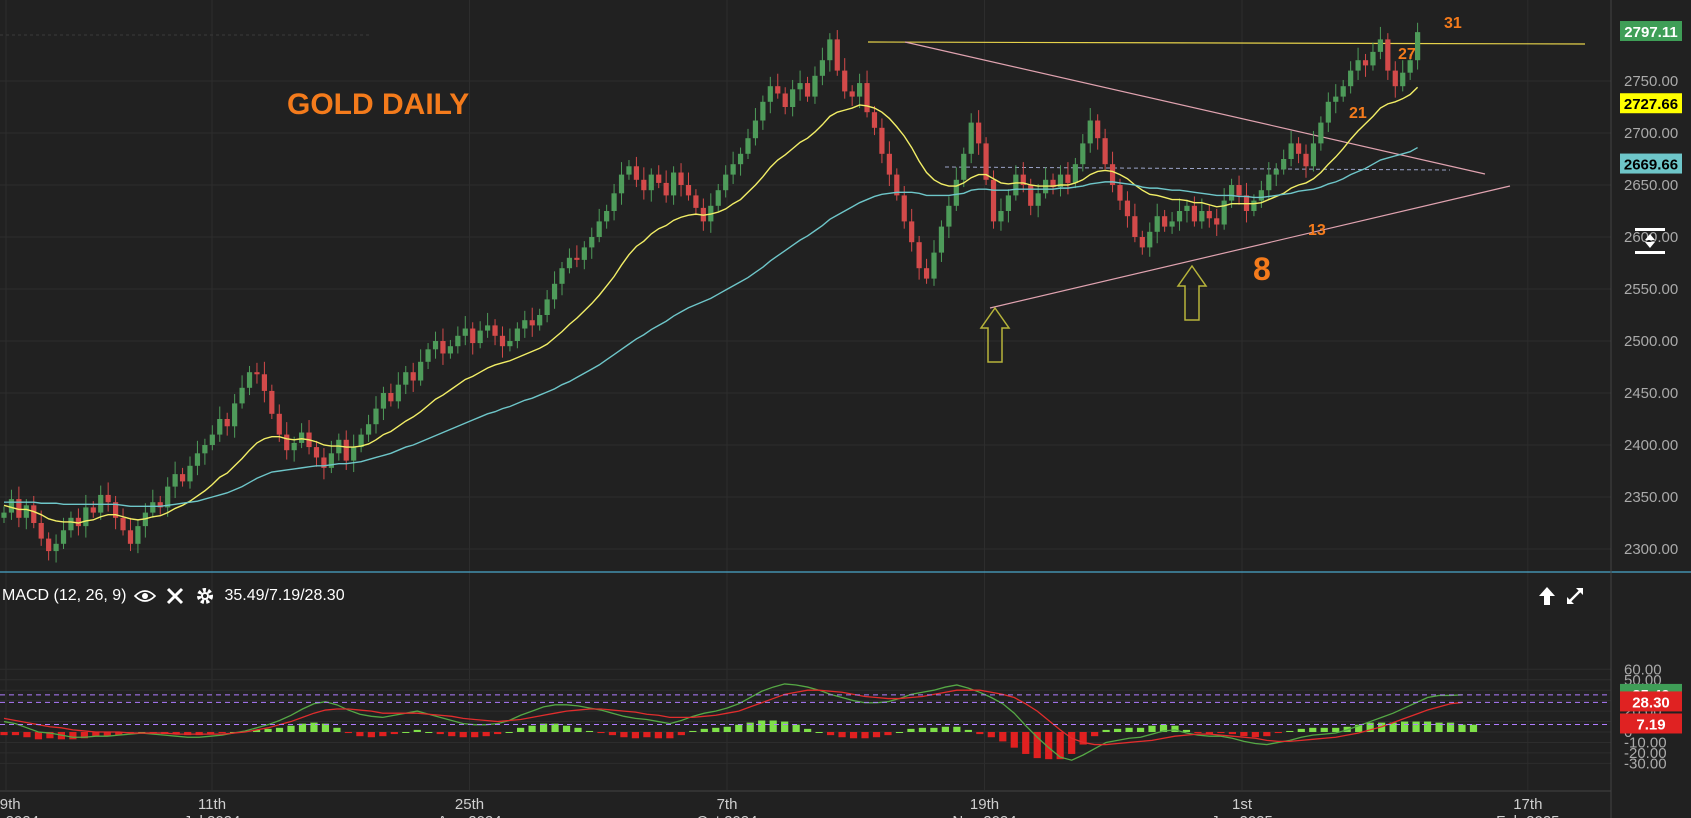 This screenshot has height=818, width=1691. Describe the element at coordinates (1527, 815) in the screenshot. I see `date-tick-sublabel: Feb 2025` at that location.